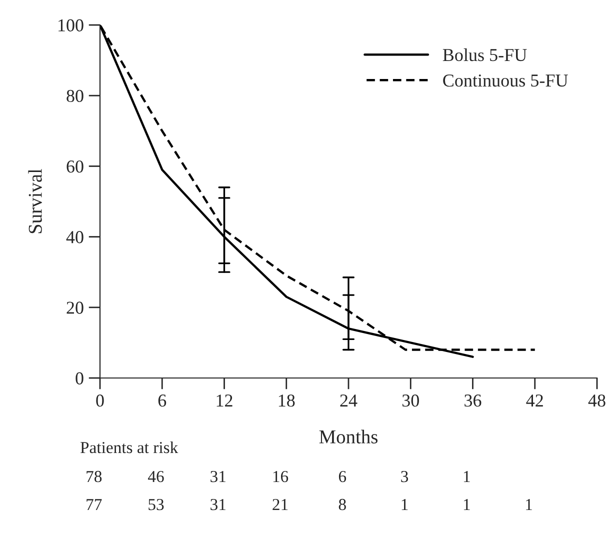 Image resolution: width=611 pixels, height=549 pixels. What do you see at coordinates (484, 55) in the screenshot?
I see `legend-label: Bolus 5-FU` at bounding box center [484, 55].